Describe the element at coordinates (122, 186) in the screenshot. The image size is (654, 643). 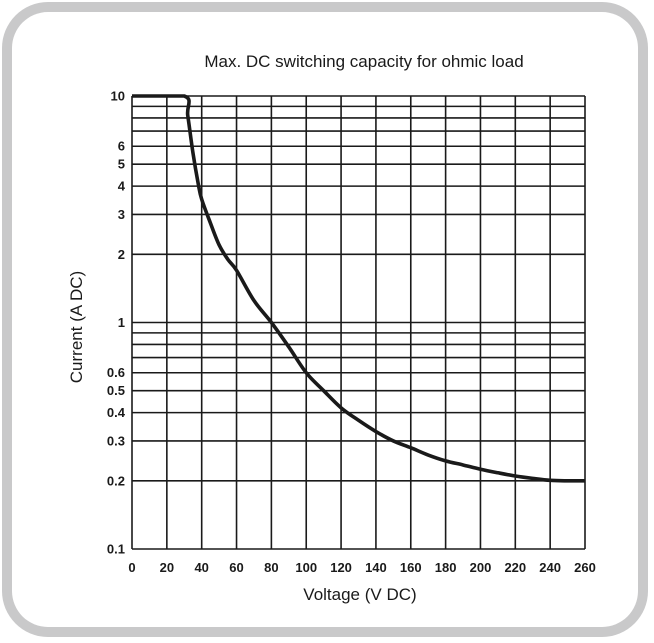
I see `y-tick-label: 4` at that location.